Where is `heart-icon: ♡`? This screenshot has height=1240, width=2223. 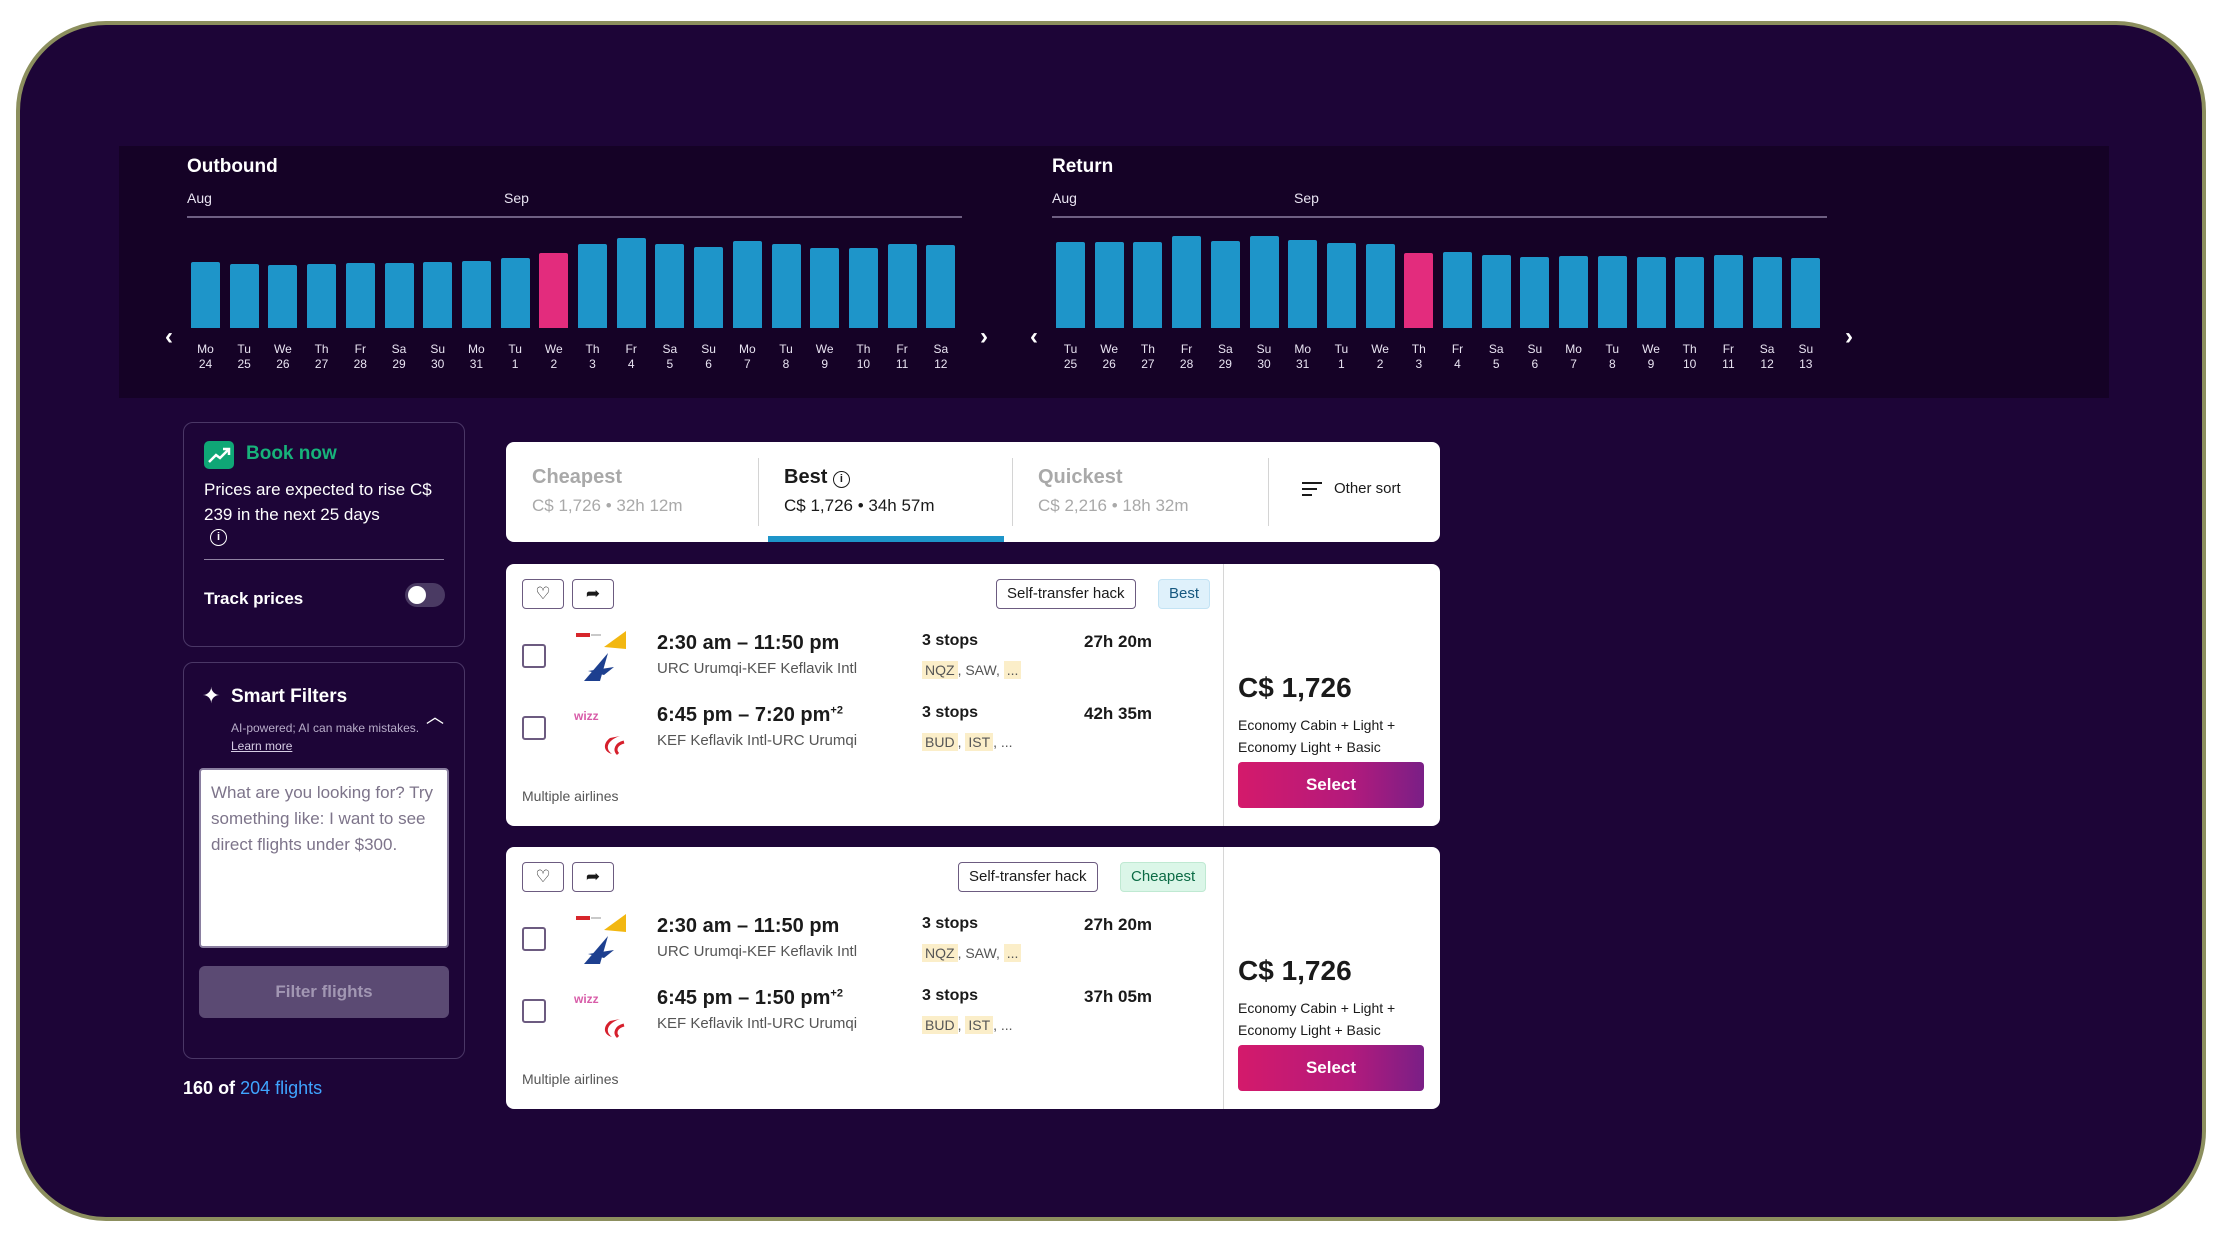
heart-icon: ♡ is located at coordinates (543, 594).